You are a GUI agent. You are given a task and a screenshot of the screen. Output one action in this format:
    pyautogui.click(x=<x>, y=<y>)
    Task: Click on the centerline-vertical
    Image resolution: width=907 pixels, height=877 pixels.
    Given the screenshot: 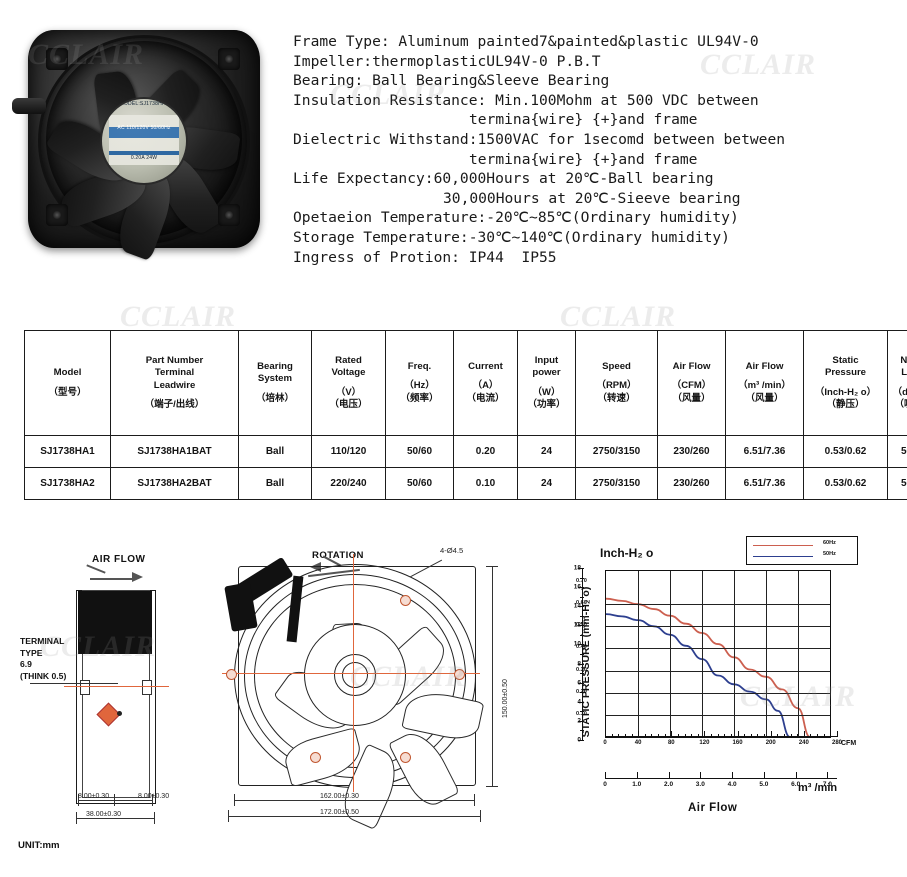 What is the action you would take?
    pyautogui.click(x=354, y=673)
    